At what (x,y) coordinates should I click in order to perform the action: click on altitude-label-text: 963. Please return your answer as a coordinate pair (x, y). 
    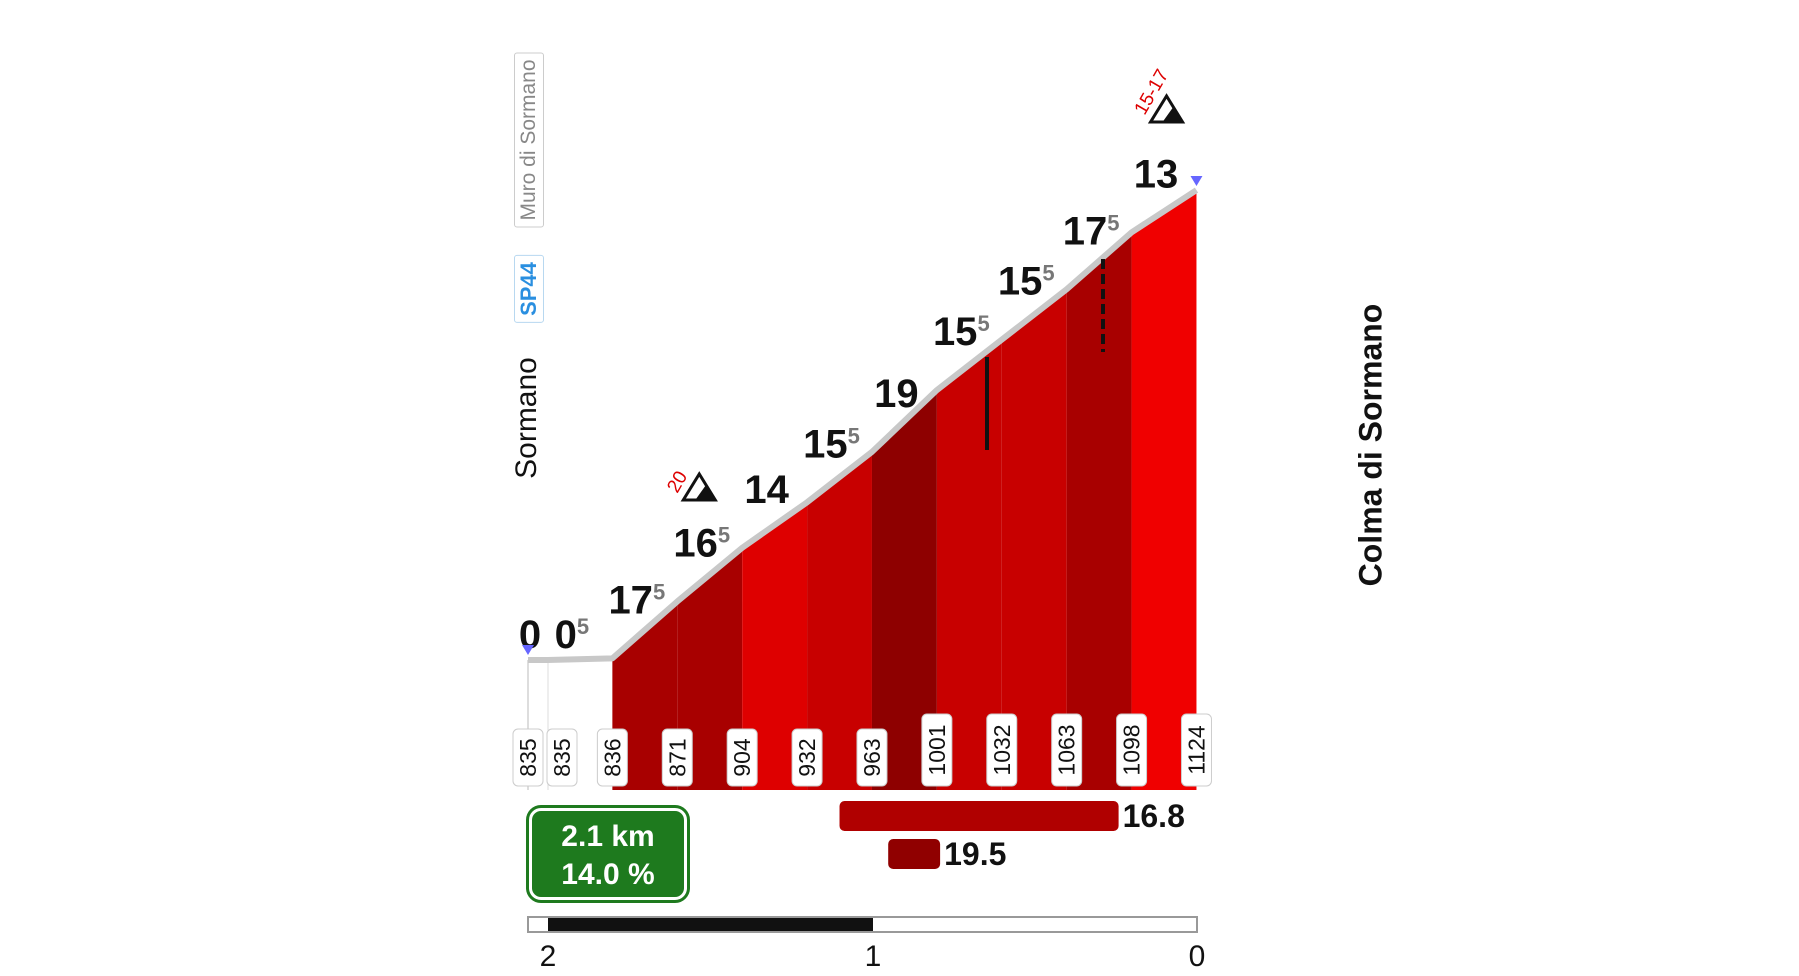
    Looking at the image, I should click on (872, 757).